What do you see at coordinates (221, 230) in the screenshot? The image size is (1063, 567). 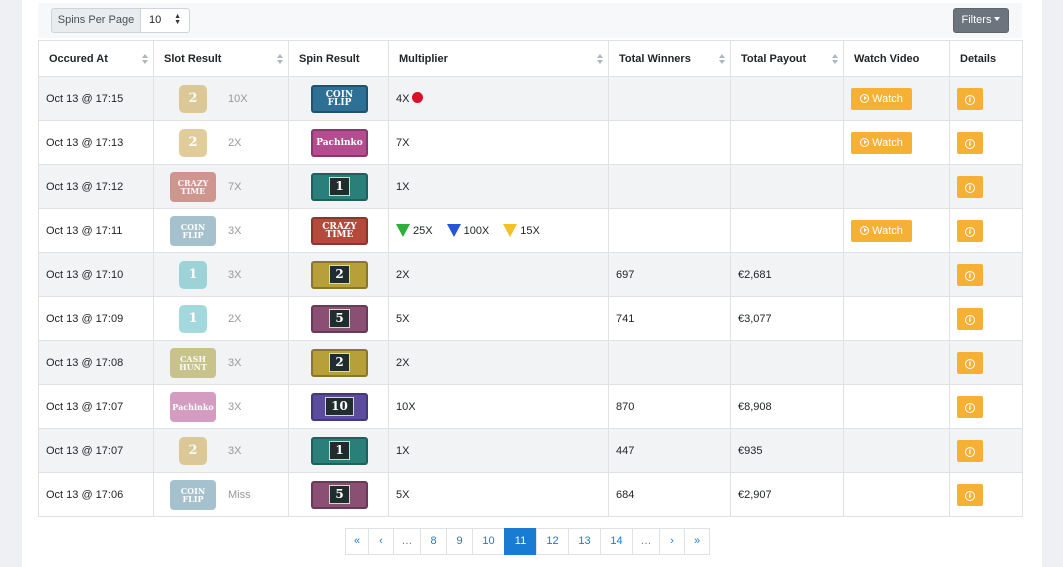 I see `slot-result-cell: COIN FLIP 3X` at bounding box center [221, 230].